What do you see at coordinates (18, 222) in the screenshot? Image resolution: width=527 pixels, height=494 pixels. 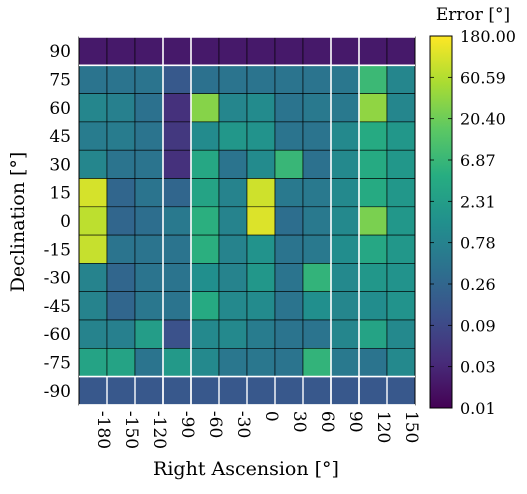 I see `y-axis-label: Declination [°]` at bounding box center [18, 222].